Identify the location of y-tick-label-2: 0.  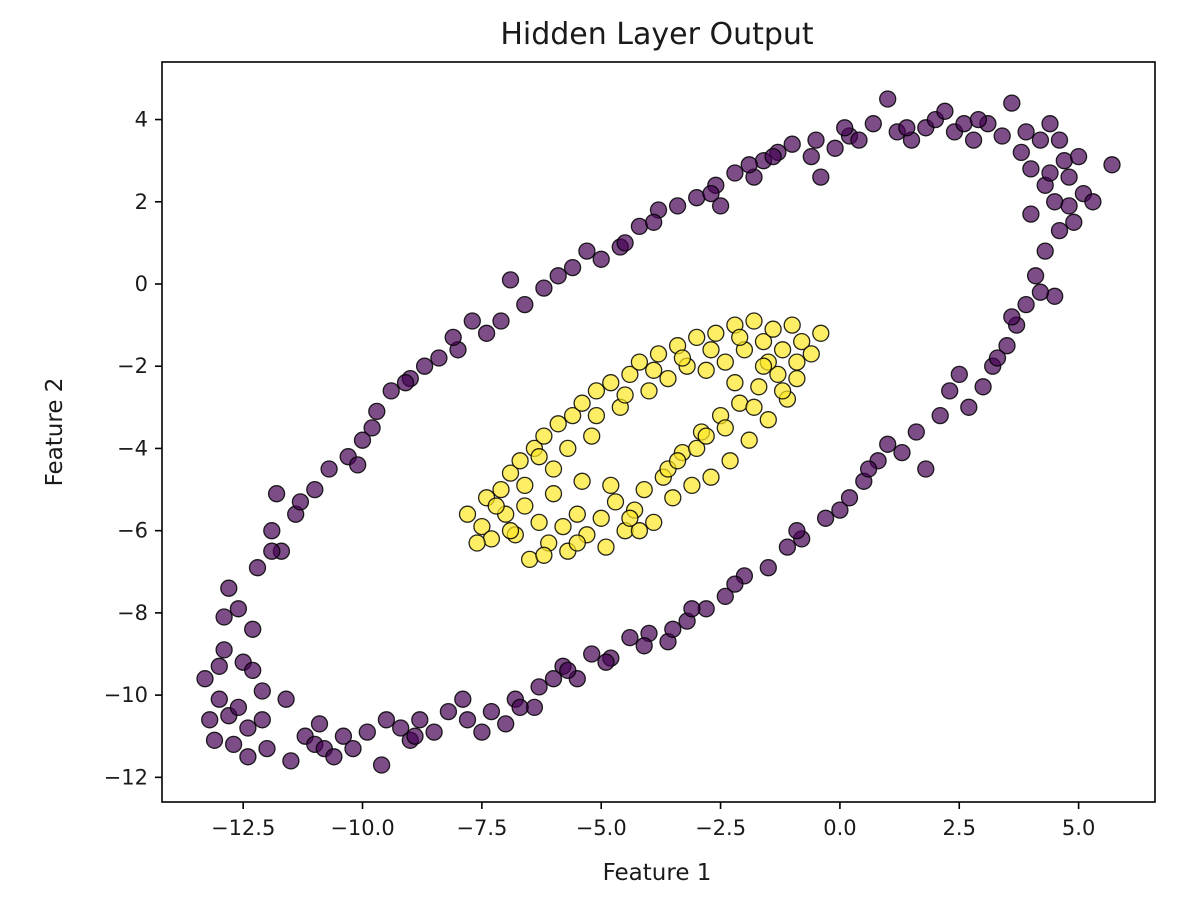
(141, 284).